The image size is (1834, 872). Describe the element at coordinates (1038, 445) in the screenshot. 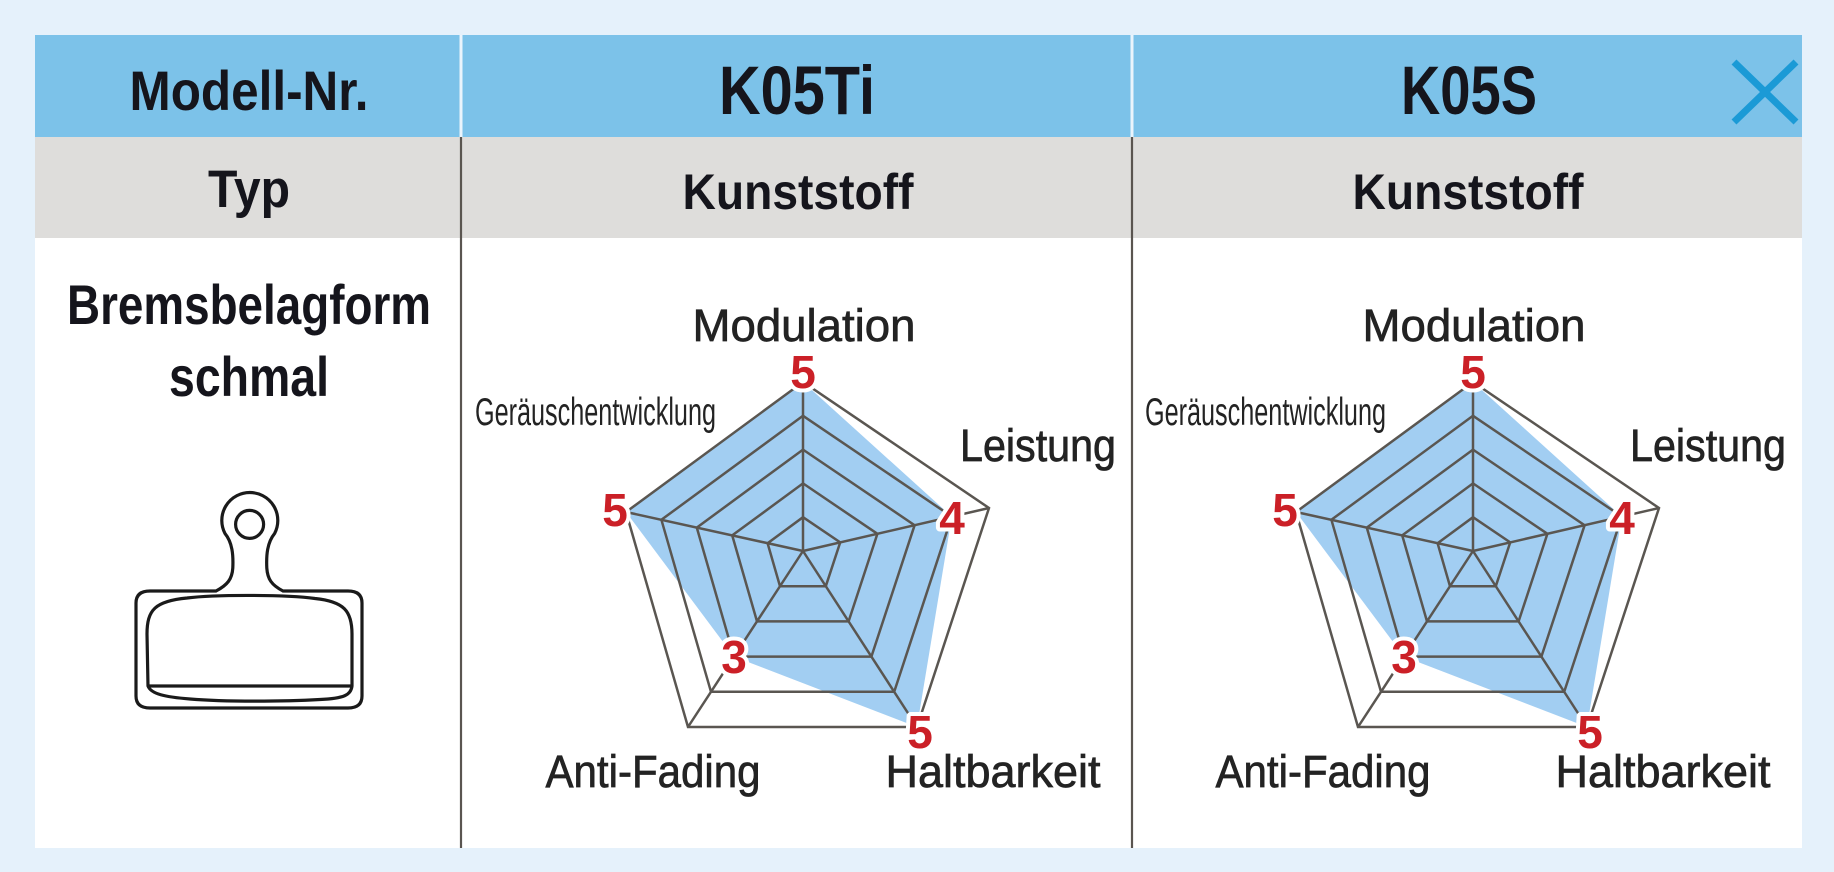

I see `svg-text: Leistung` at that location.